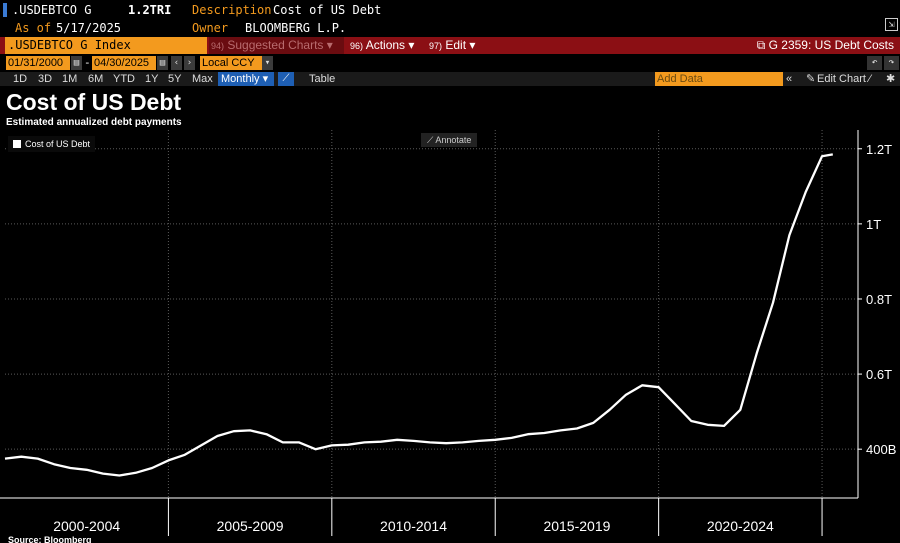 The height and width of the screenshot is (543, 900). Describe the element at coordinates (176, 63) in the screenshot. I see `chevron-left-icon: ‹` at that location.